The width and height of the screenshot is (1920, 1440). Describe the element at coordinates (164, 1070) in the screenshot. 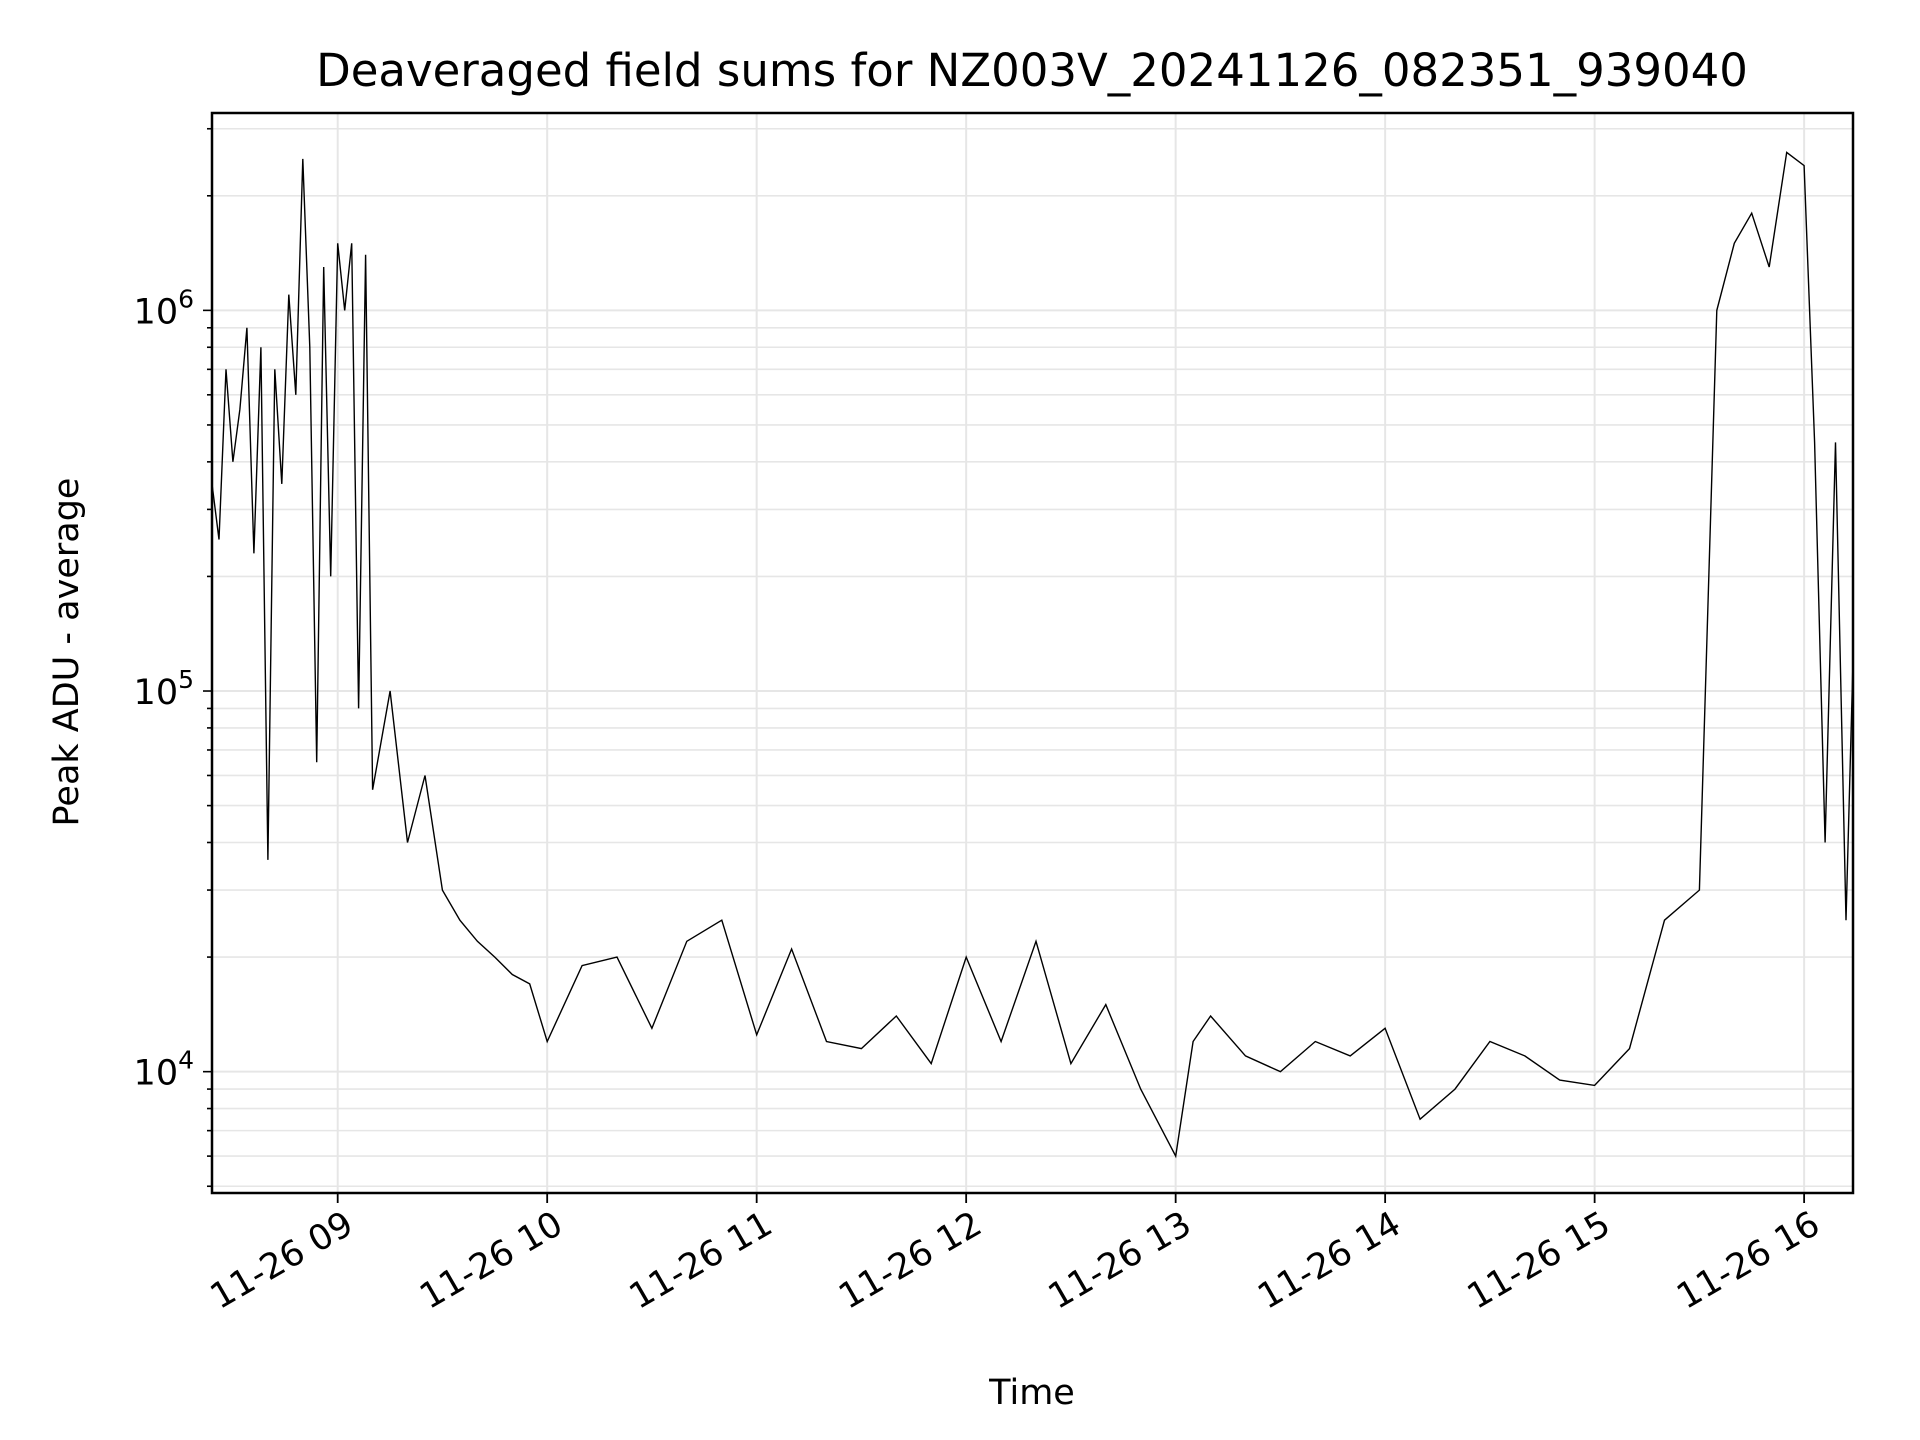

I see `y-tick-label: 10⁴` at that location.